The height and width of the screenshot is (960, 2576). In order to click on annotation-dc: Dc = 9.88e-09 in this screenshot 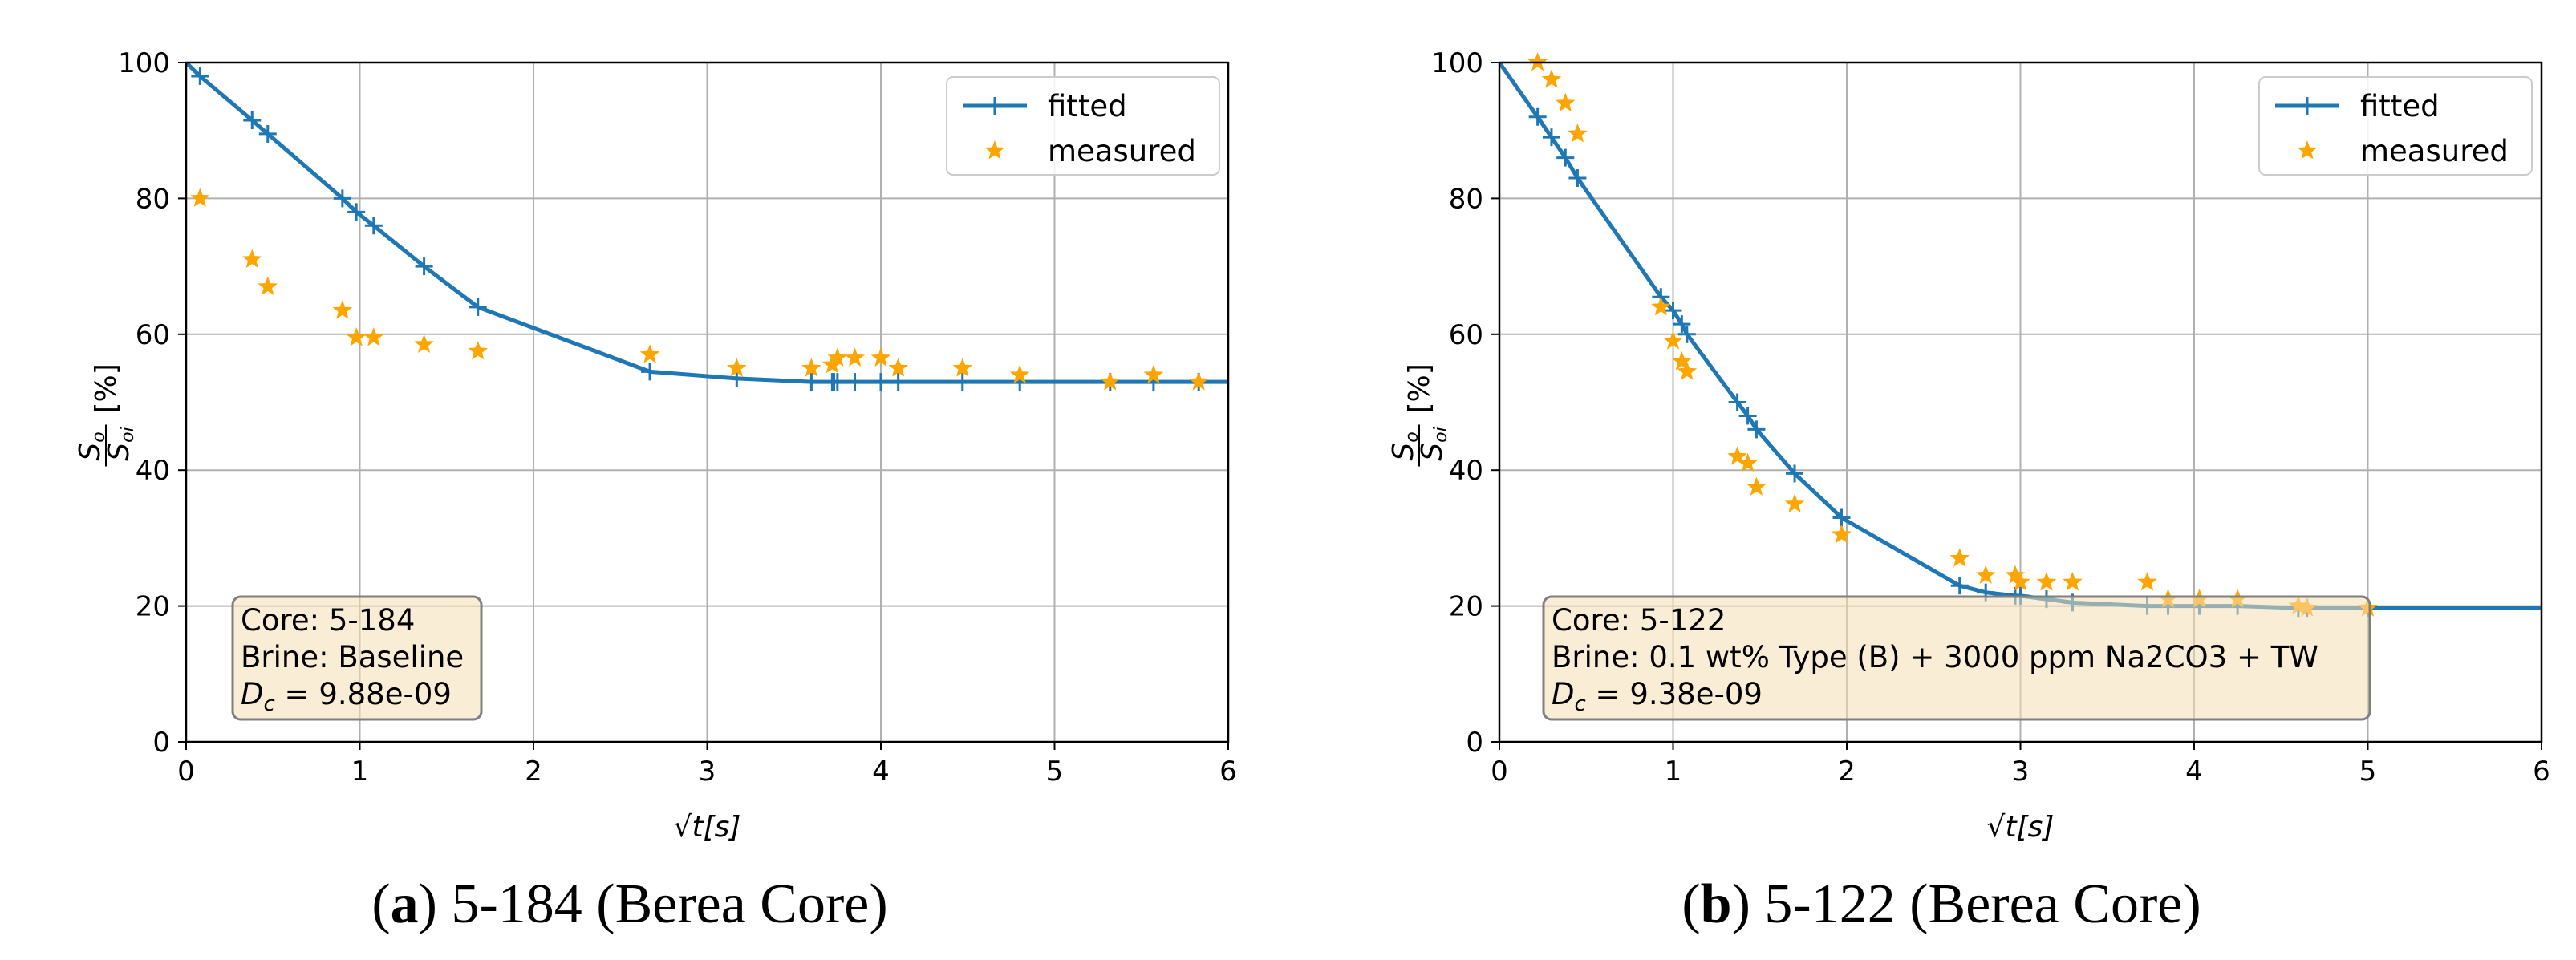, I will do `click(346, 696)`.